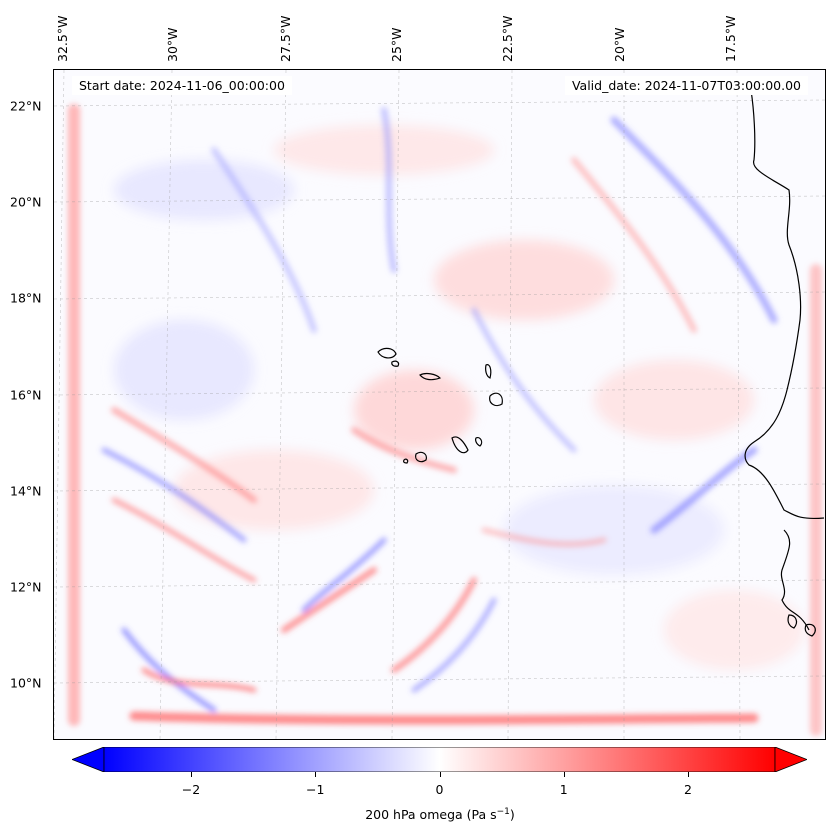  Describe the element at coordinates (26, 298) in the screenshot. I see `lat-tick-label: 18°N` at that location.